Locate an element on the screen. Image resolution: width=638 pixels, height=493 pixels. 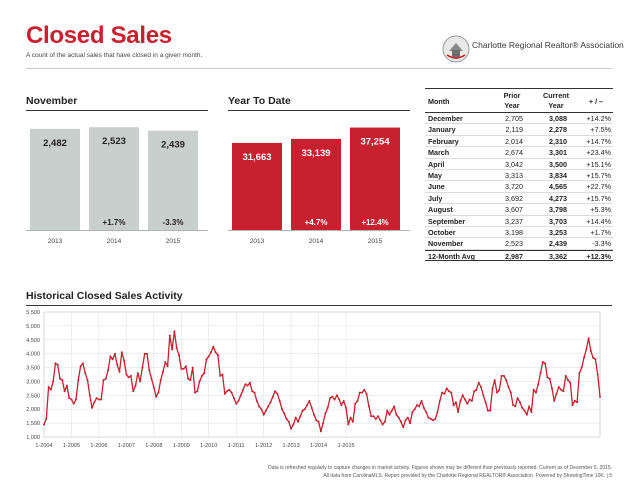
cell-change: +14.2% is located at coordinates (598, 118).